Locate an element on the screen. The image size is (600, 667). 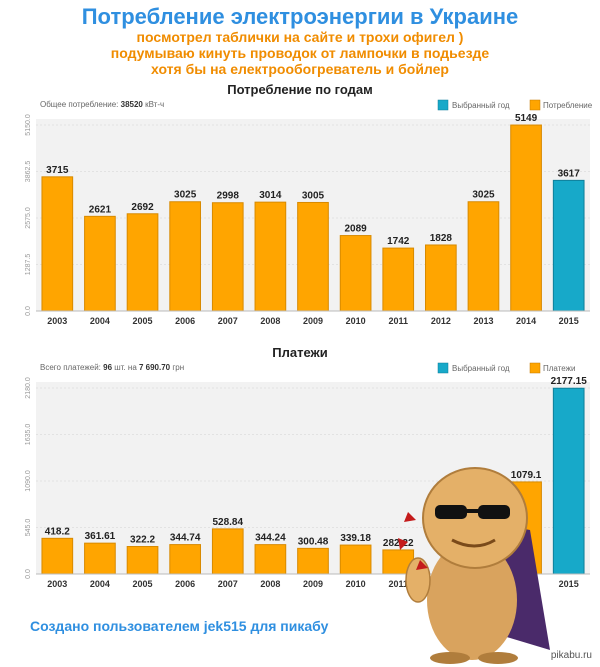
bar-2007 is located at coordinates (227, 257).